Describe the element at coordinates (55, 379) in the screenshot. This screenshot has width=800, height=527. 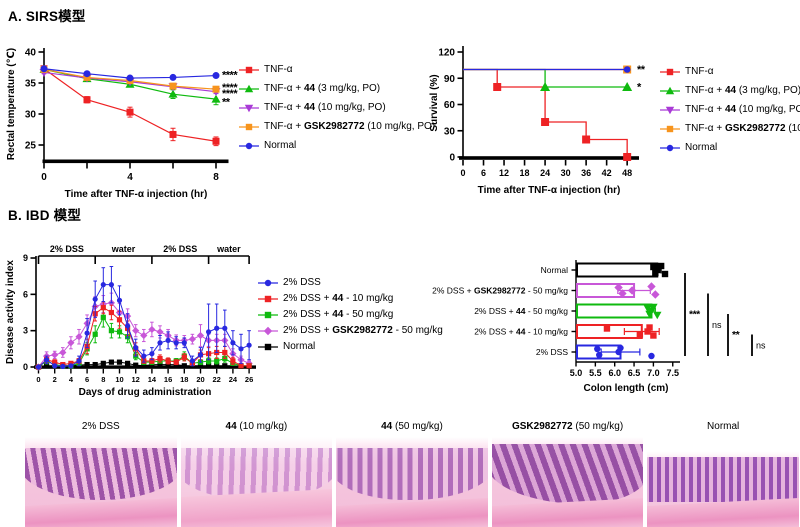
I see `x-tick-label: 2` at that location.